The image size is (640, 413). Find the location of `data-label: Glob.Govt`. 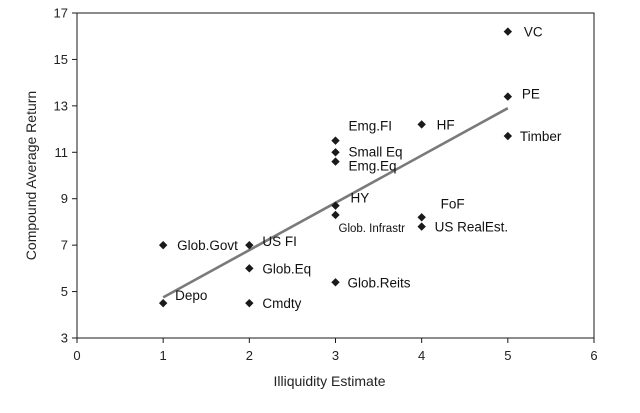

data-label: Glob.Govt is located at coordinates (207, 245).